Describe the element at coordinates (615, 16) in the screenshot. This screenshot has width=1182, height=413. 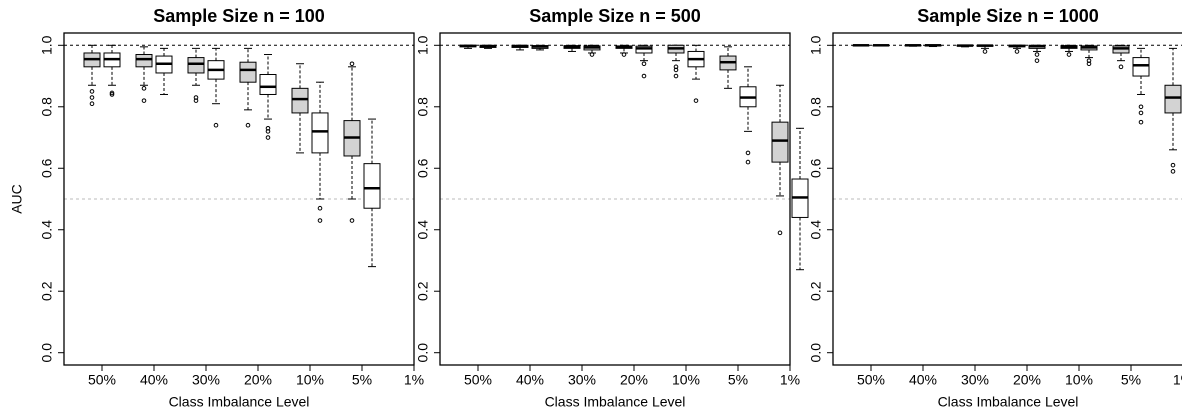
I see `panel-title: Sample Size n = 500` at that location.